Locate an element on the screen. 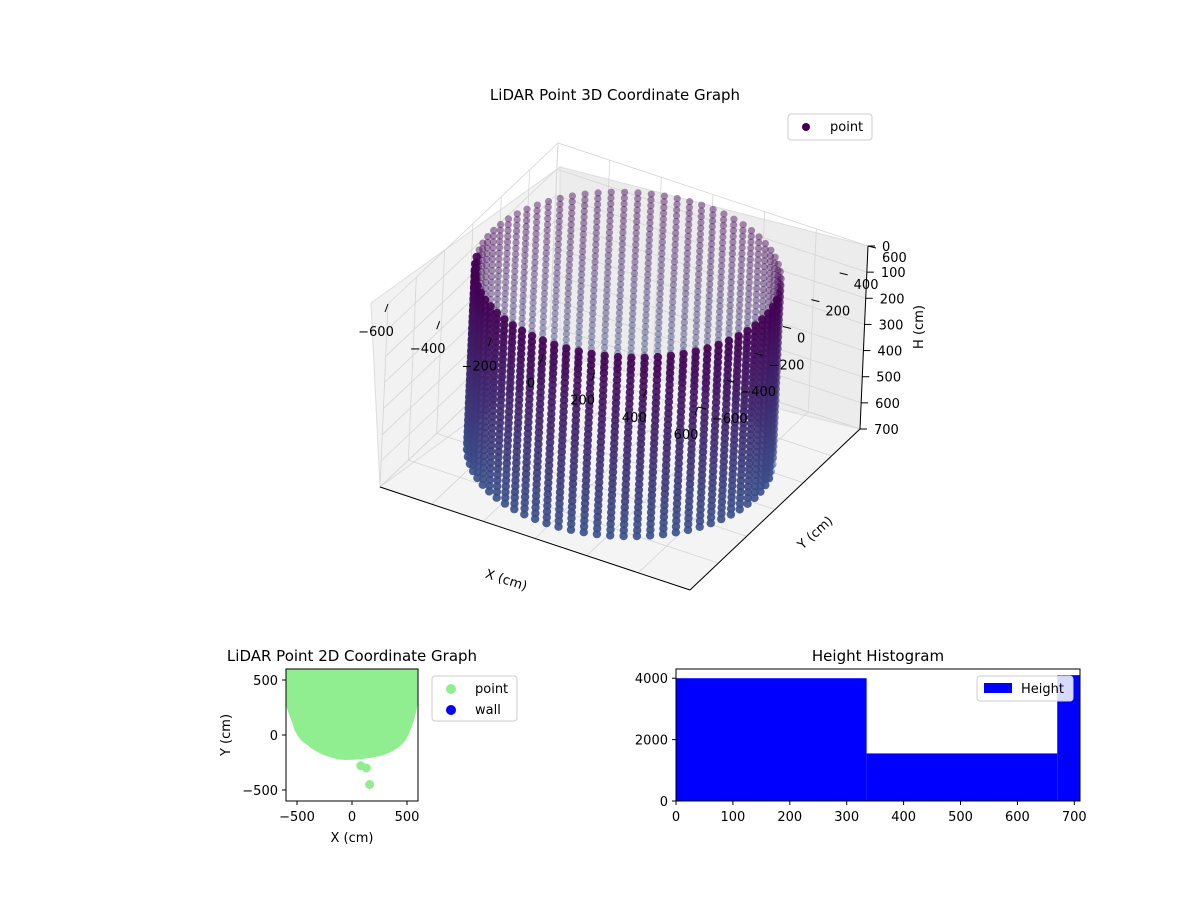 This screenshot has width=1200, height=900. histogram-bar is located at coordinates (771, 739).